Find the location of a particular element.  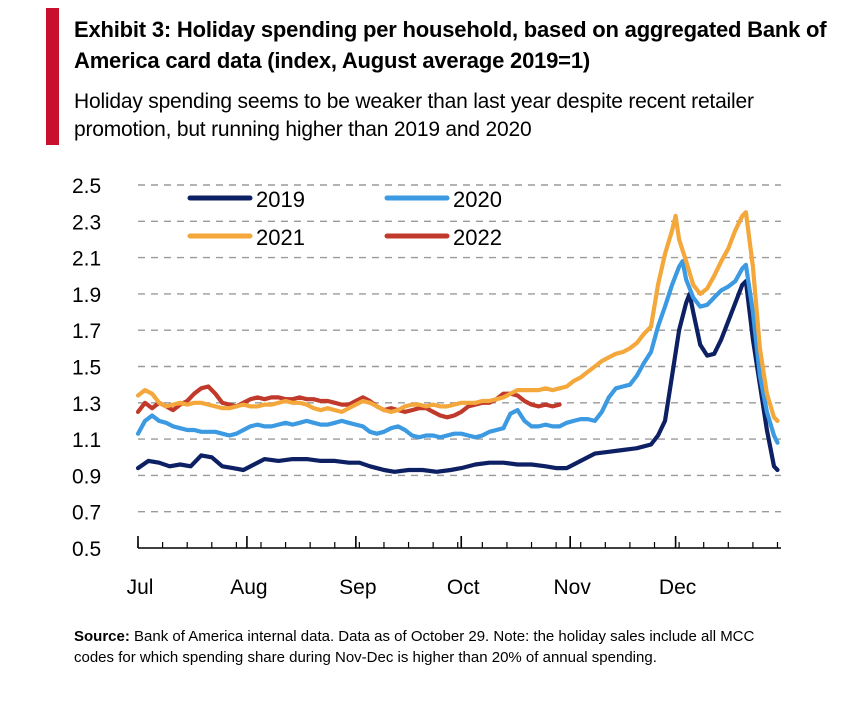

y-tick-label: 2.5 is located at coordinates (86, 186).